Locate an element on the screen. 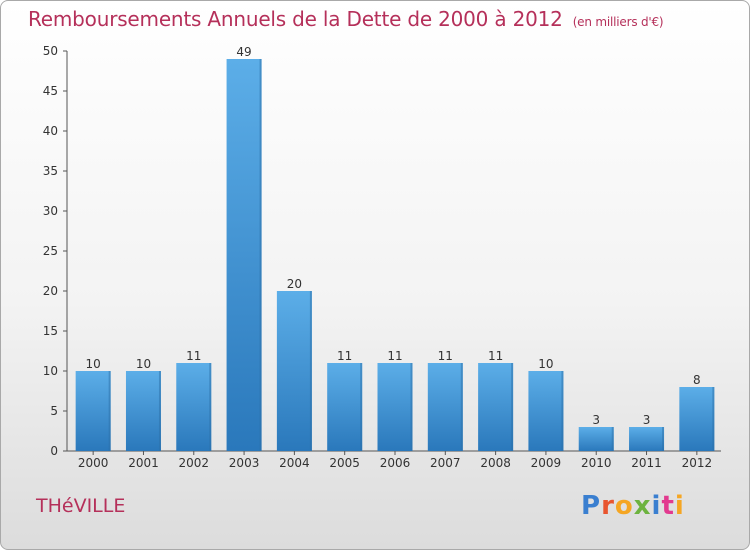 The image size is (750, 550). y-tick-label: 50 is located at coordinates (50, 51).